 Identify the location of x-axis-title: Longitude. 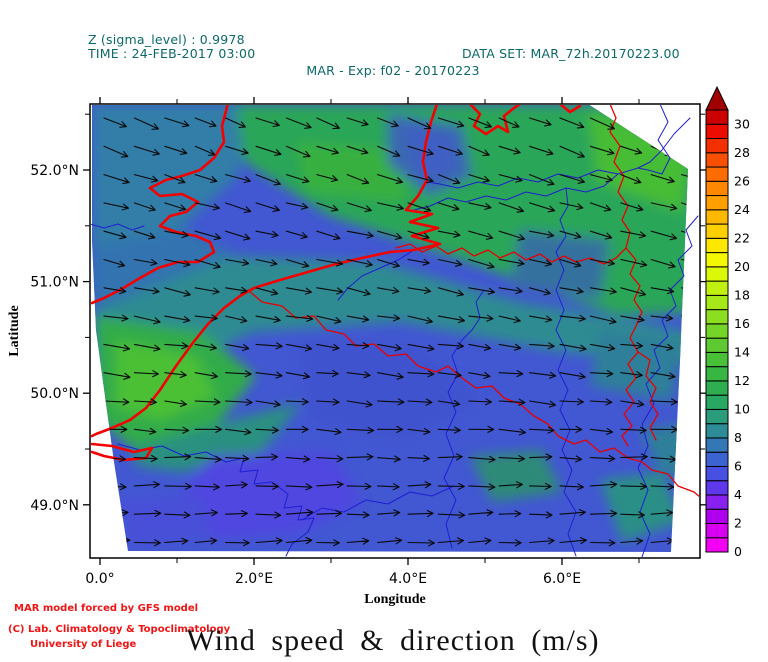
(394, 599).